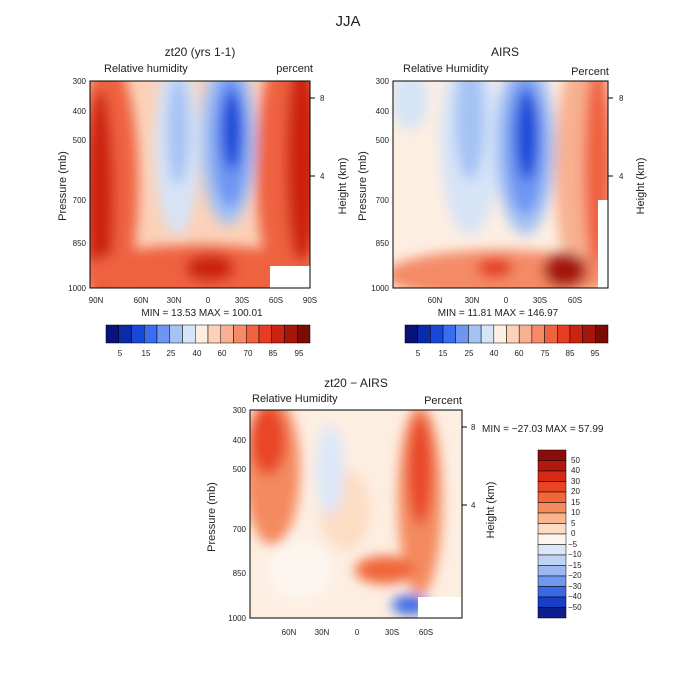 The height and width of the screenshot is (700, 700). What do you see at coordinates (208, 300) in the screenshot?
I see `x-tick-label: 0` at bounding box center [208, 300].